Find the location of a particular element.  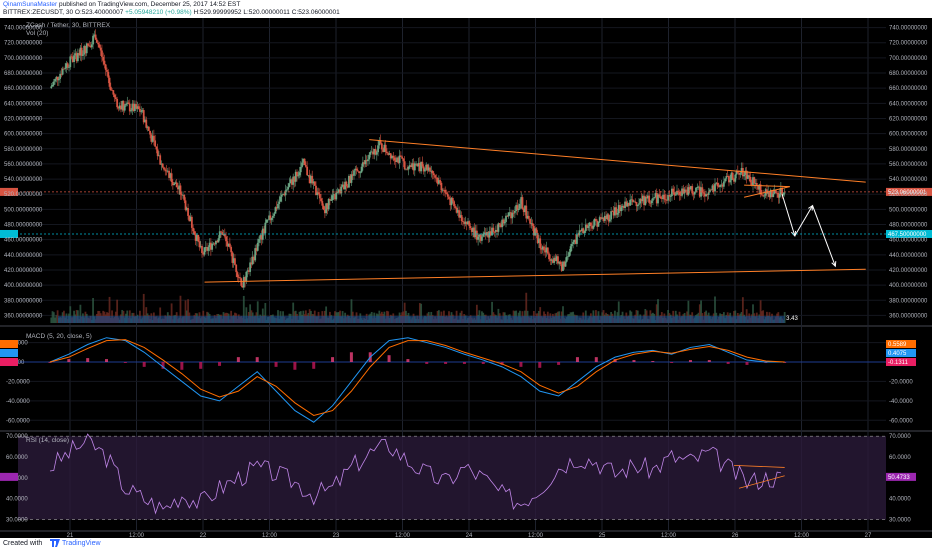

y-tick-label-left: 720.00000000 is located at coordinates (23, 44).